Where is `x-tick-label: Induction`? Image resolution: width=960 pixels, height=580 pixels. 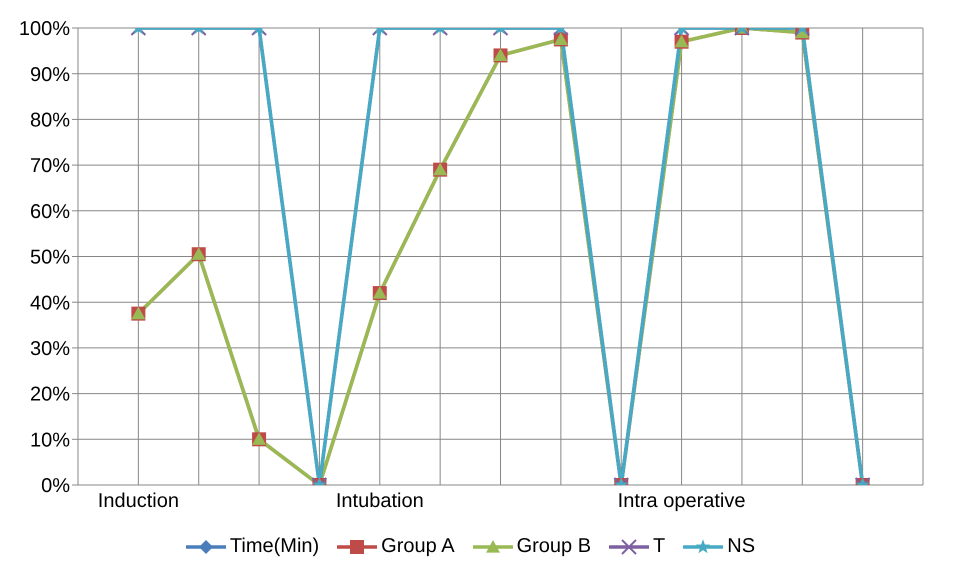
x-tick-label: Induction is located at coordinates (138, 501).